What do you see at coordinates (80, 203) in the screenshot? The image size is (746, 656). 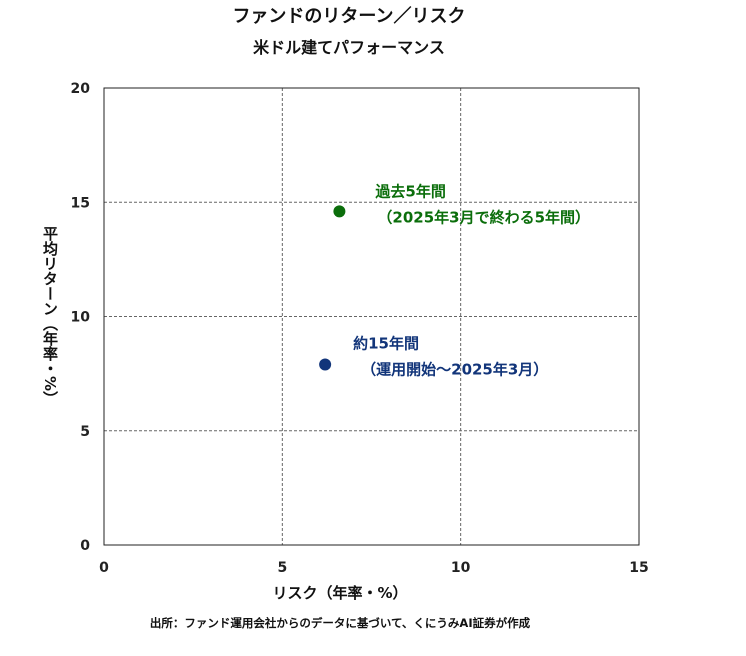 I see `y-tick-label: 15` at bounding box center [80, 203].